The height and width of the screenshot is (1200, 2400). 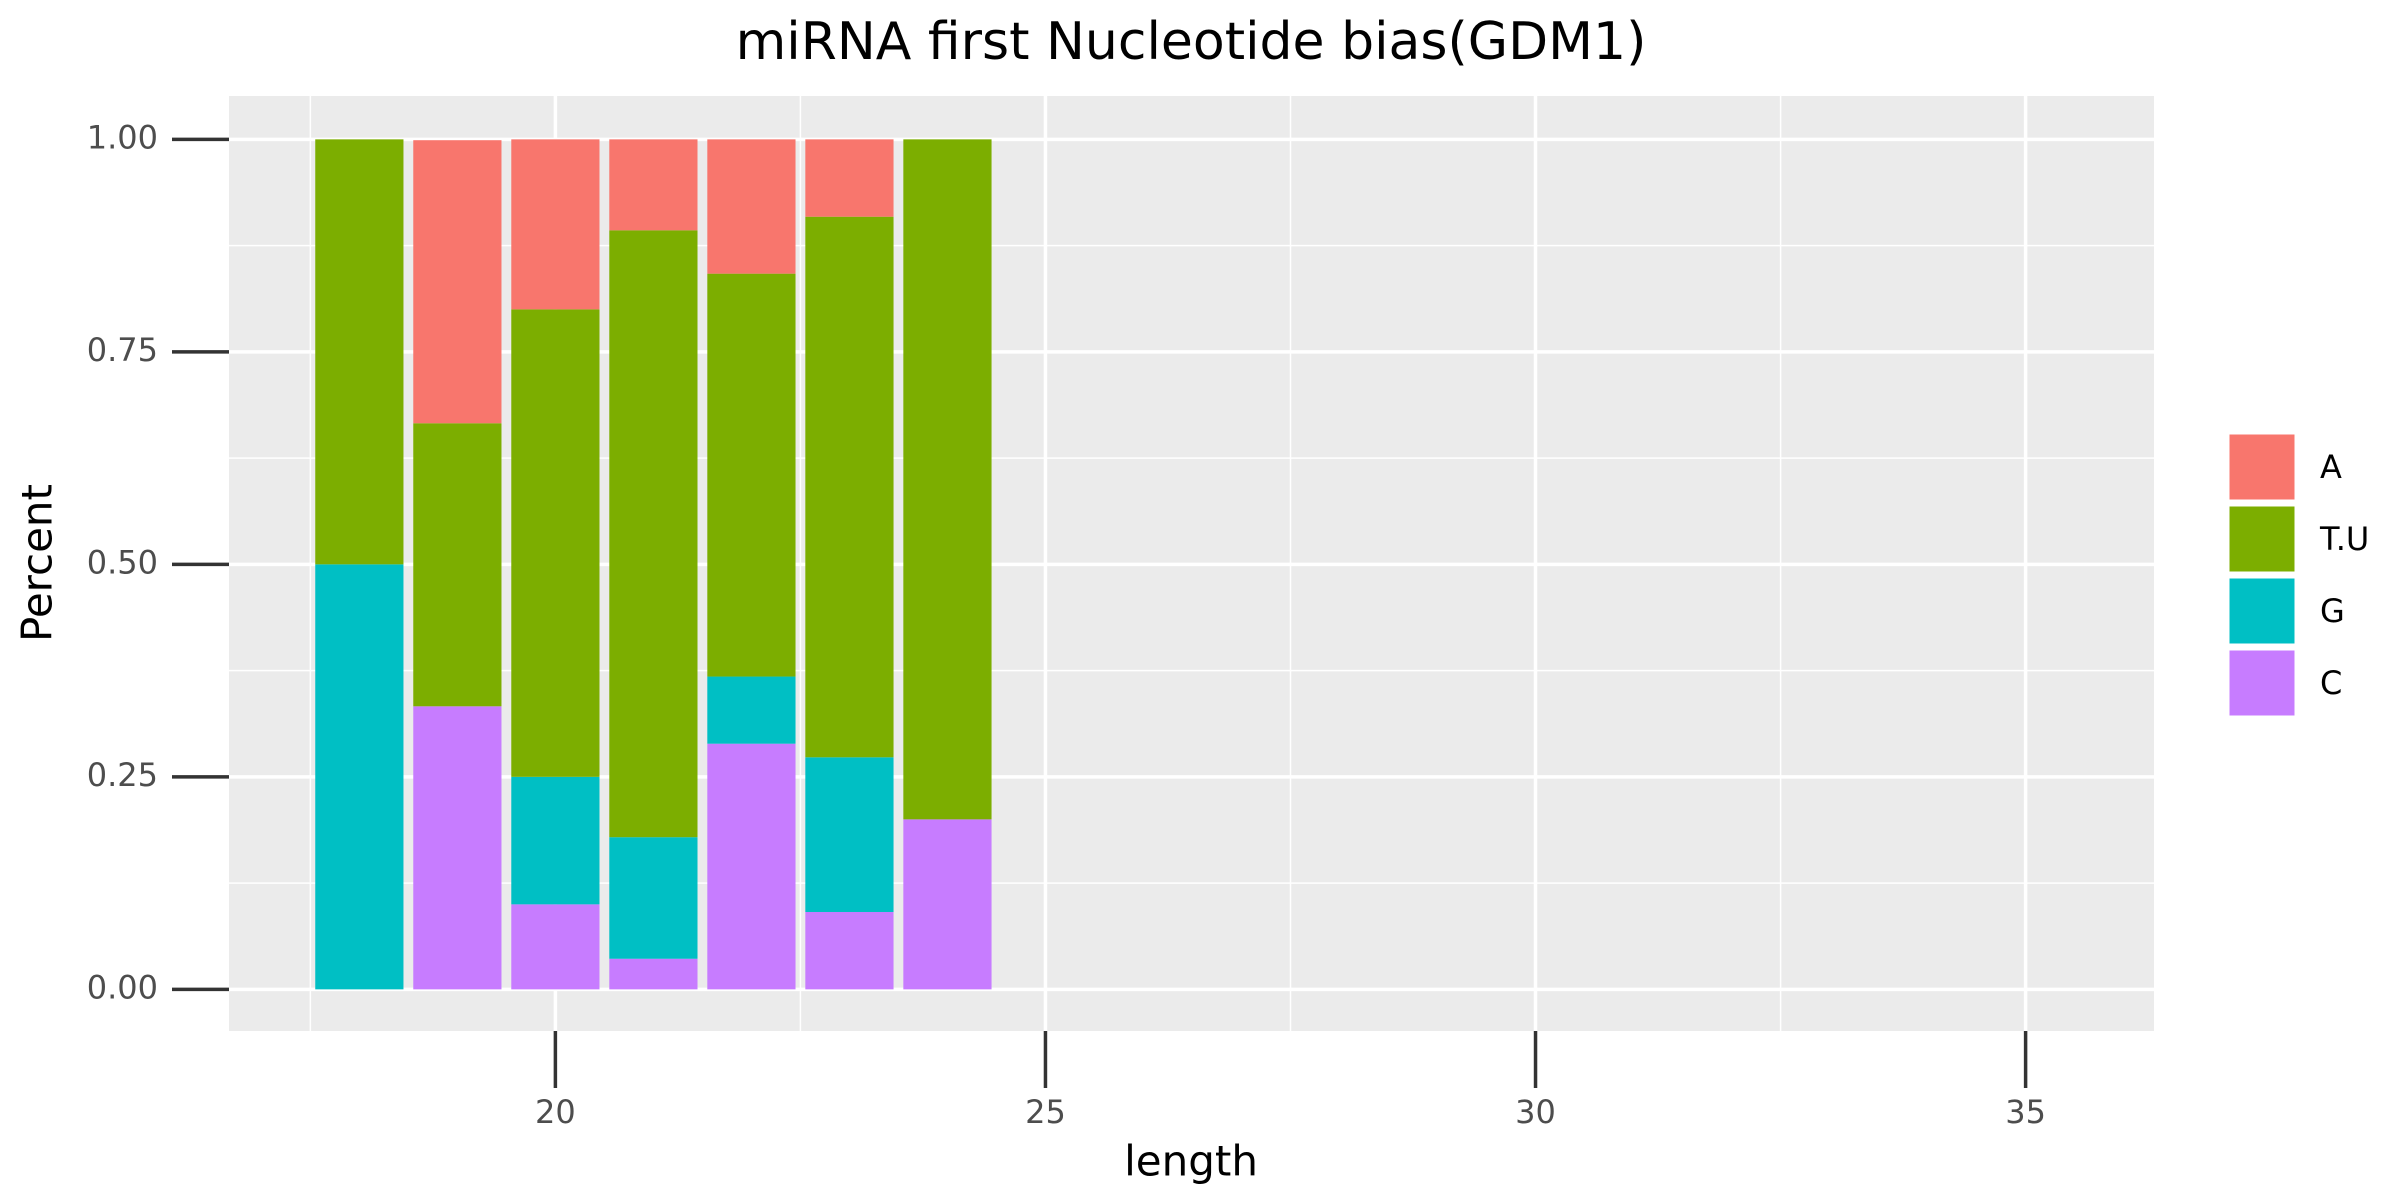 What do you see at coordinates (2025, 1112) in the screenshot?
I see `x-tick-label: 35` at bounding box center [2025, 1112].